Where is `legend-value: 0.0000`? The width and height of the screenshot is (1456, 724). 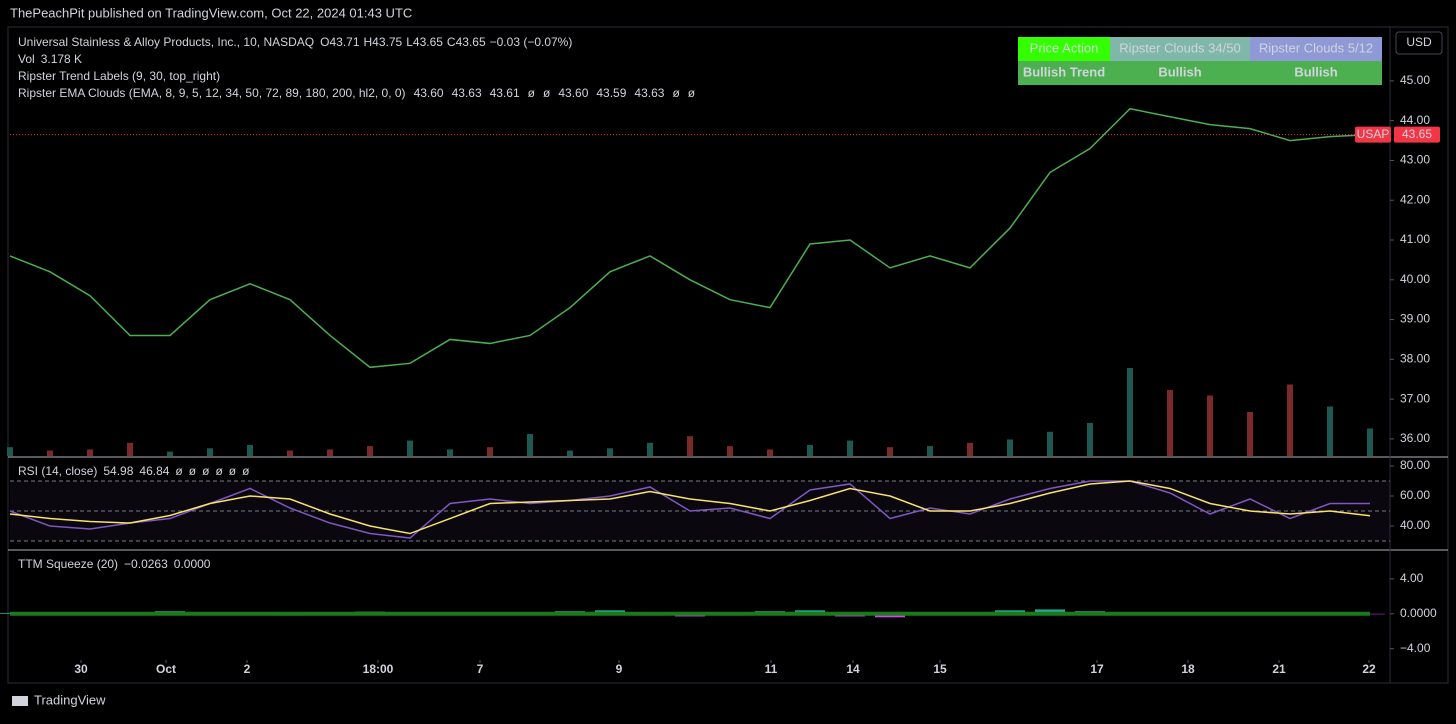 legend-value: 0.0000 is located at coordinates (192, 564).